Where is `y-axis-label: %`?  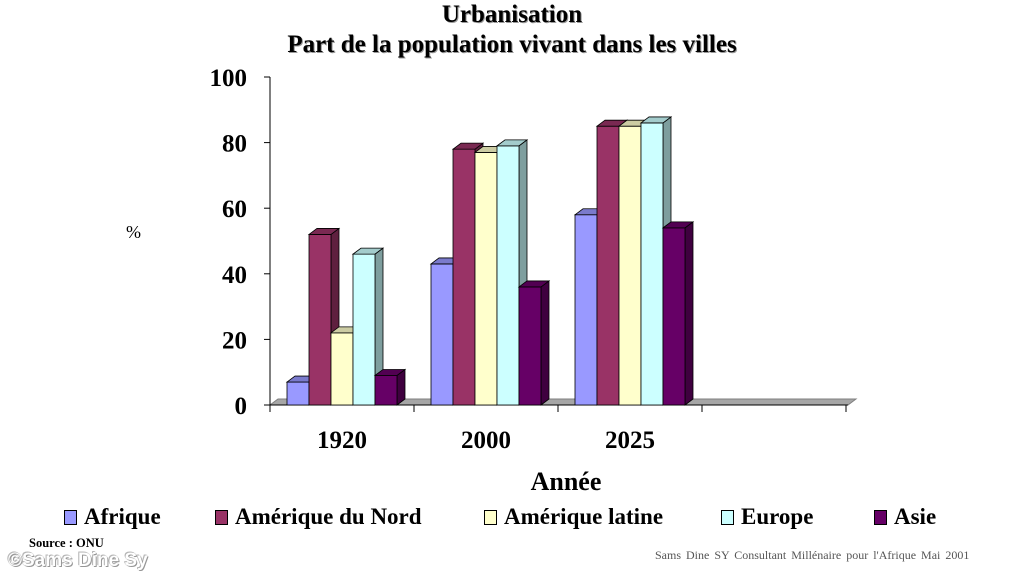
y-axis-label: % is located at coordinates (133, 232).